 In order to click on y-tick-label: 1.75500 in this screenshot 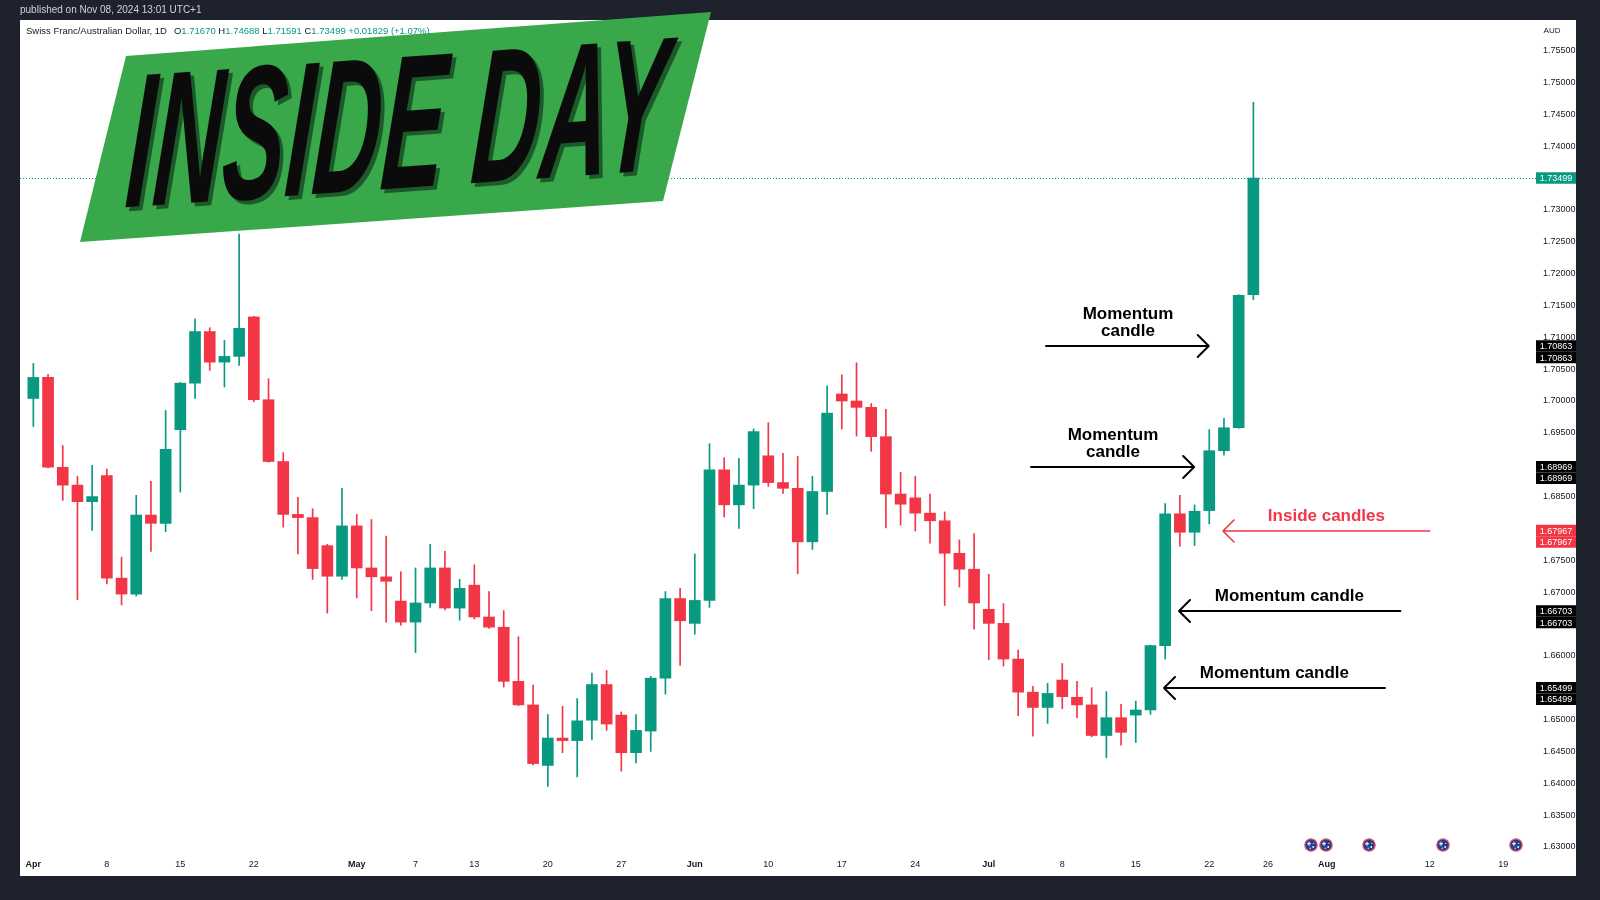, I will do `click(1559, 50)`.